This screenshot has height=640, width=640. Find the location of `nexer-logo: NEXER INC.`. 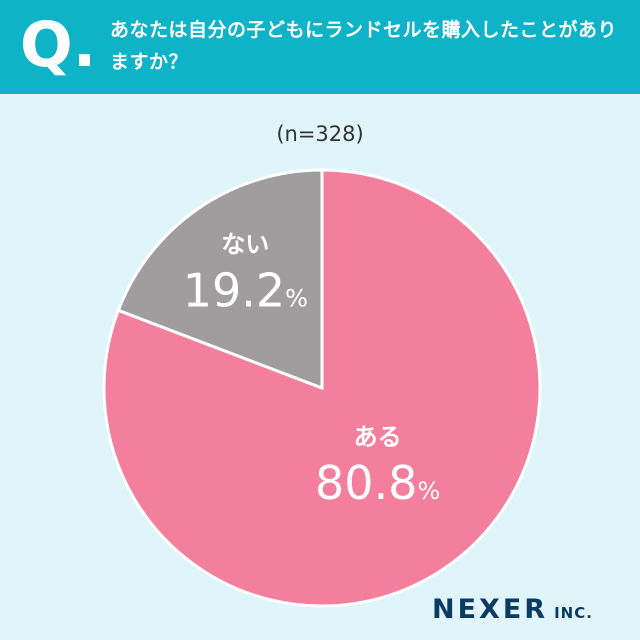

nexer-logo: NEXER INC. is located at coordinates (512, 609).